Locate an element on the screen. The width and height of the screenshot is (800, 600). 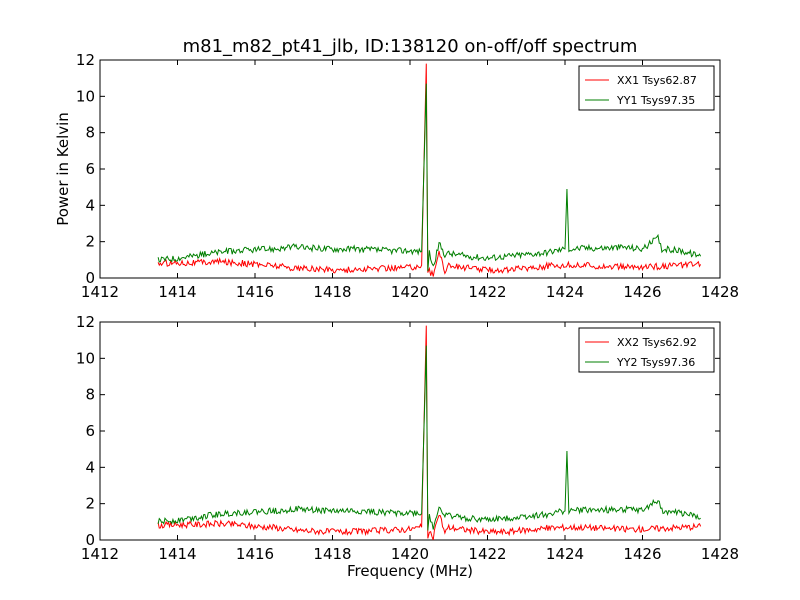
legend: XX1 Tsys62.87 YY1 Tsys97.35 is located at coordinates (646, 88).